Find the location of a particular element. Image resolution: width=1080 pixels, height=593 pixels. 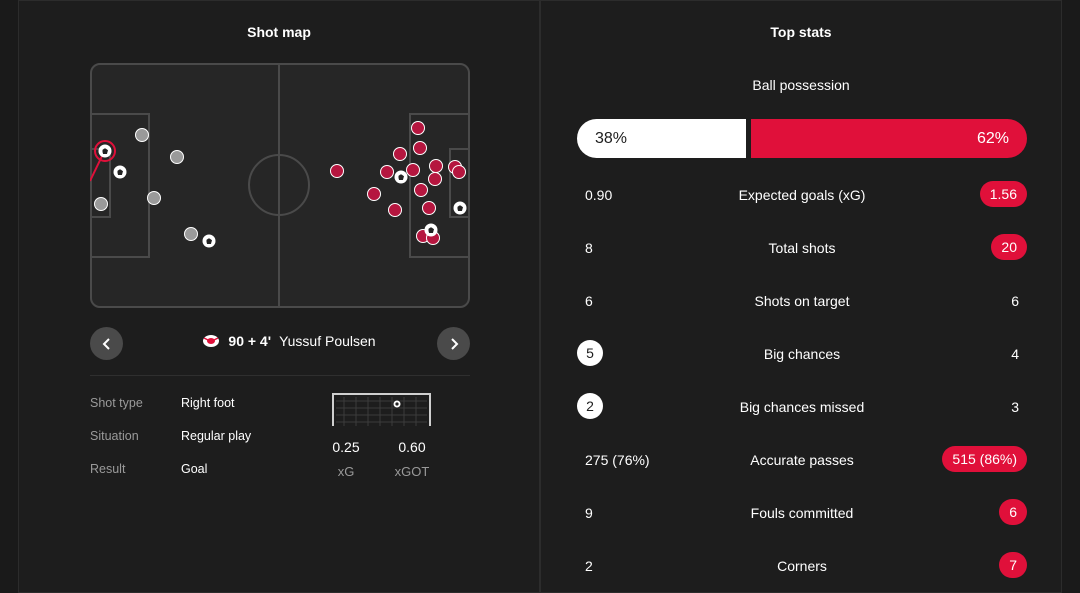

next-shot-button is located at coordinates (453, 343).